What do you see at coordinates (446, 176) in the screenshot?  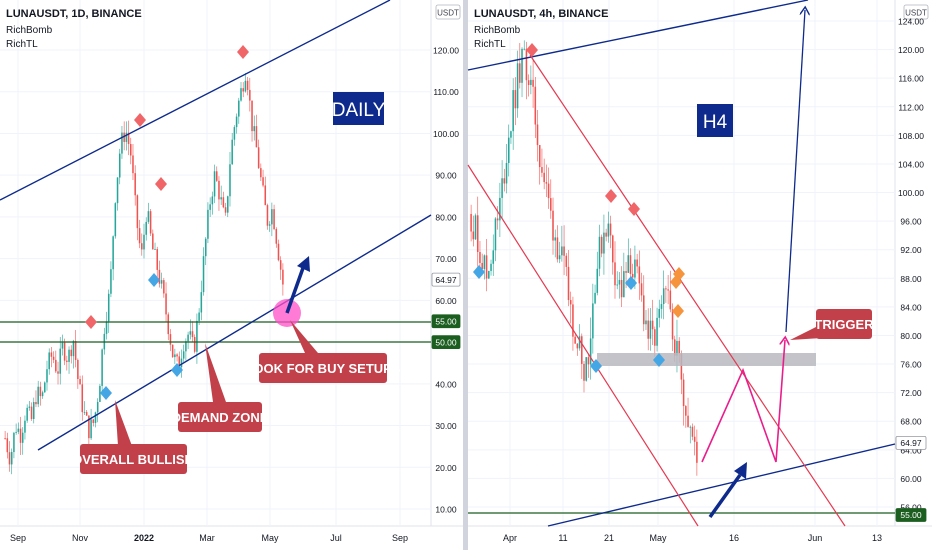 I see `price-axis-tick-label: 90.00` at bounding box center [446, 176].